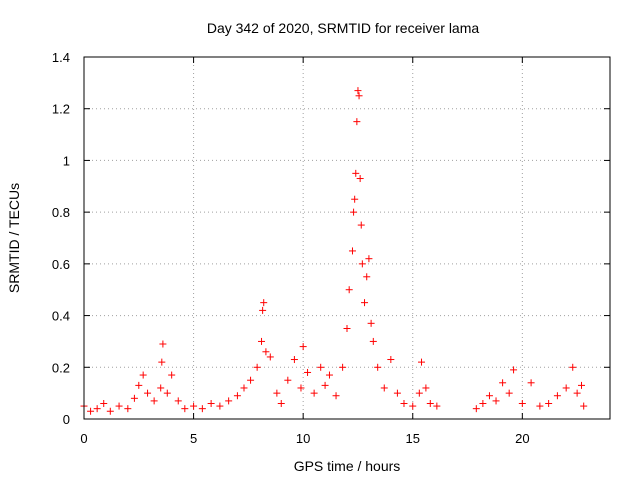 This screenshot has width=640, height=480. I want to click on y-tick-label: 0, so click(66, 419).